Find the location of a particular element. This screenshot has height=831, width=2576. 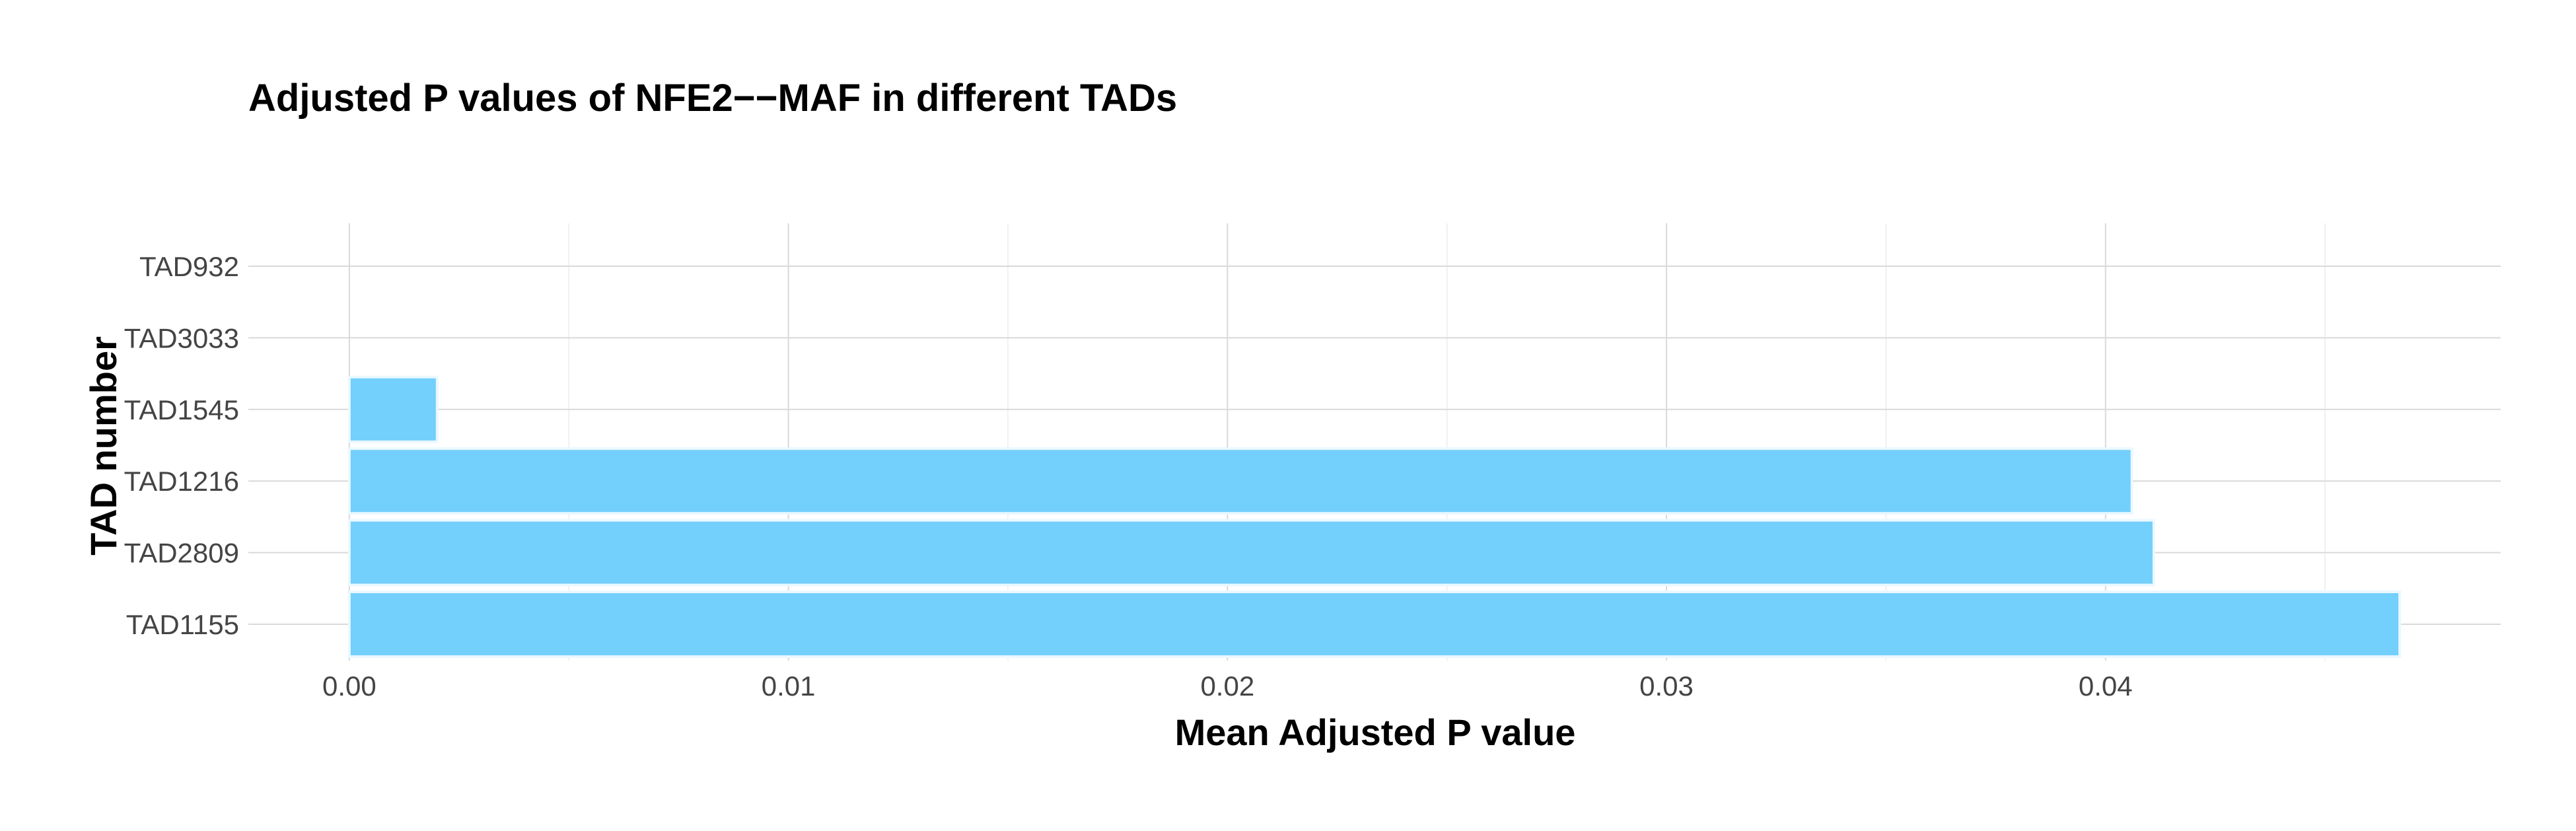

bar-tad2809 is located at coordinates (1251, 553).